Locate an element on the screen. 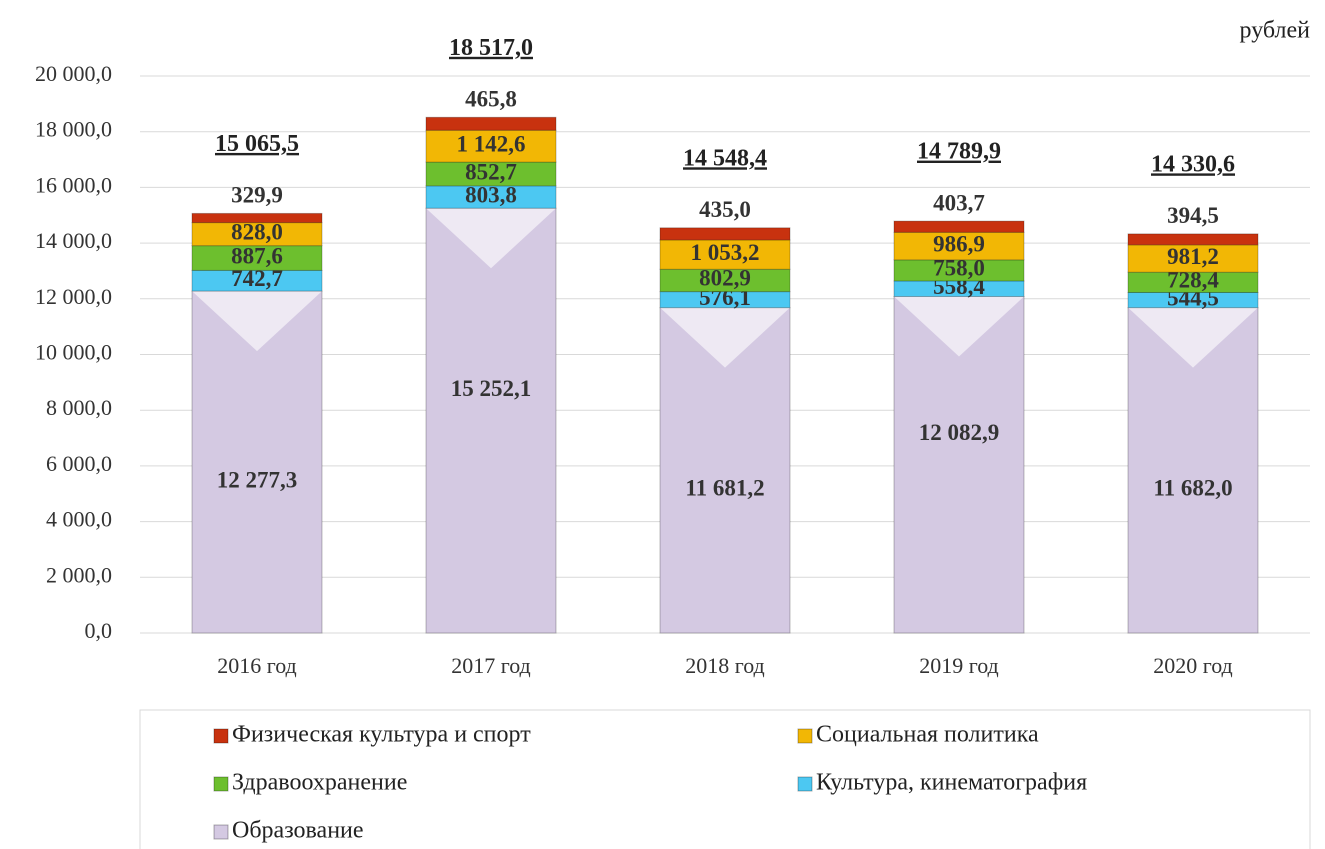 Image resolution: width=1325 pixels, height=849 pixels. segment-label: 803,8 is located at coordinates (491, 194).